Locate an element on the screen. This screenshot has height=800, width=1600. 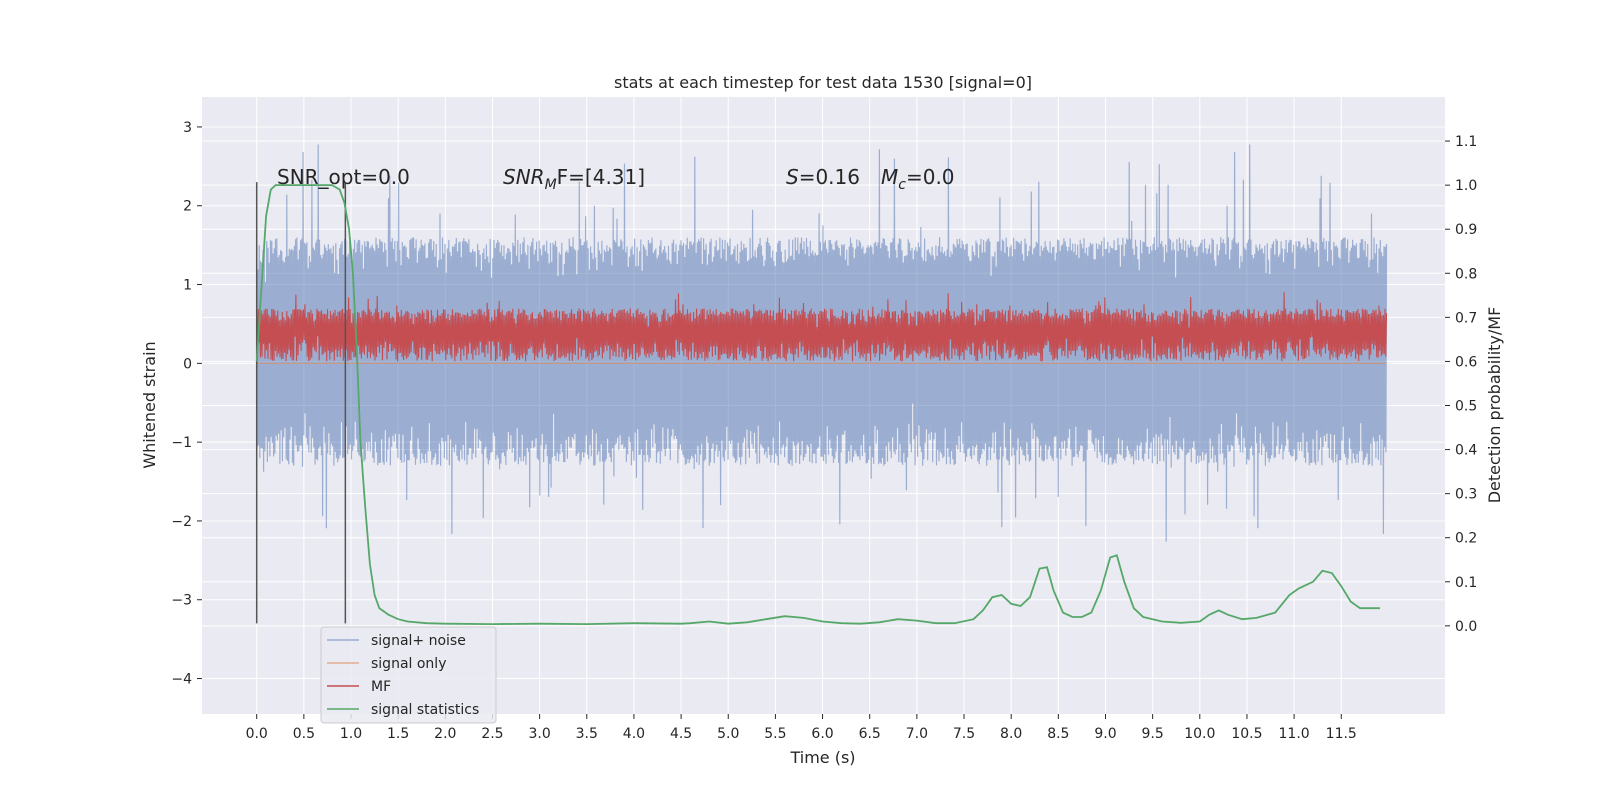
x-tick-label: 6.5 is located at coordinates (870, 734).